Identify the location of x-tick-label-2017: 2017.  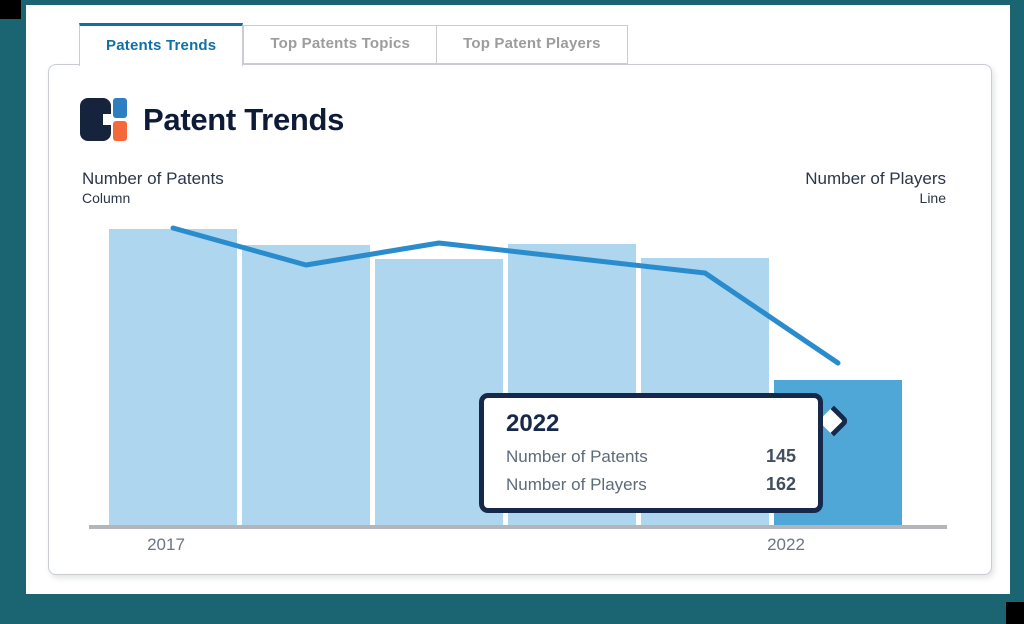
(166, 544).